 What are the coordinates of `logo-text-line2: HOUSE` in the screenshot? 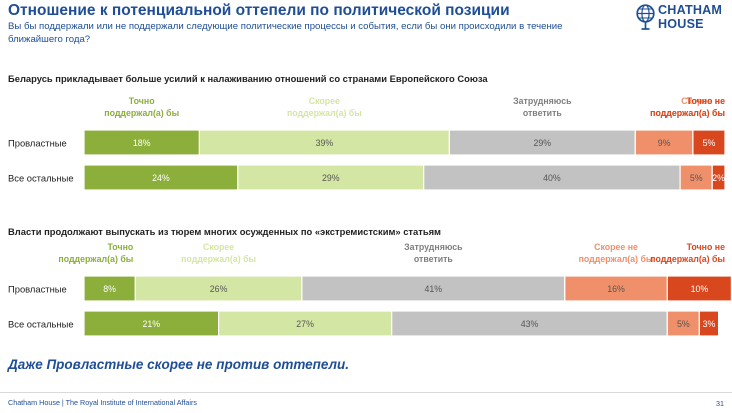 It's located at (681, 24).